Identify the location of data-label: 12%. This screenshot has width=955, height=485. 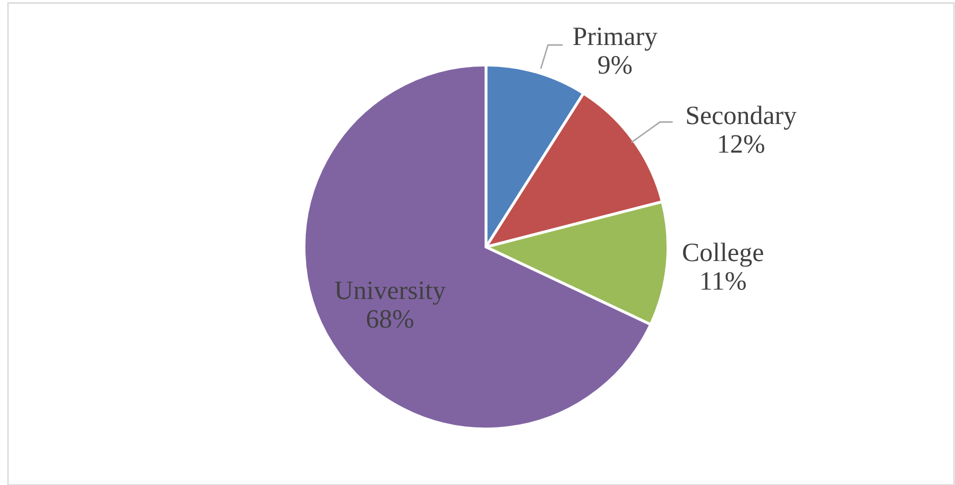
(741, 144).